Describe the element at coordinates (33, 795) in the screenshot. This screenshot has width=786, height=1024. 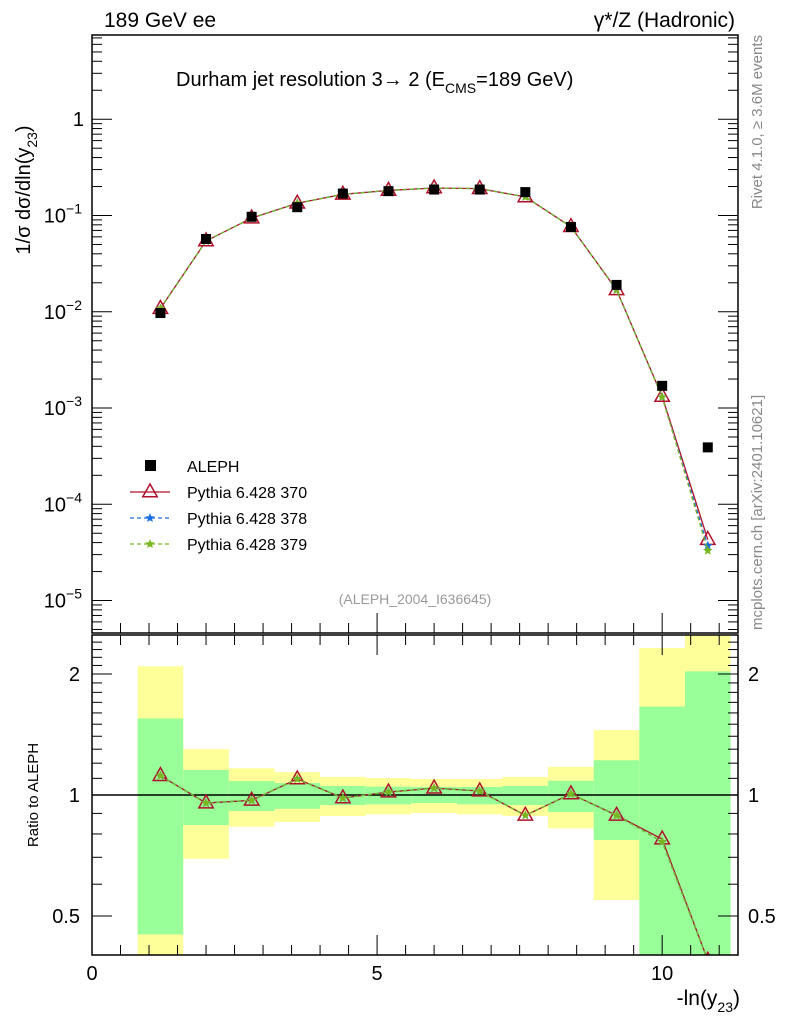
I see `ratio-ylabel: Ratio to ALEPH` at that location.